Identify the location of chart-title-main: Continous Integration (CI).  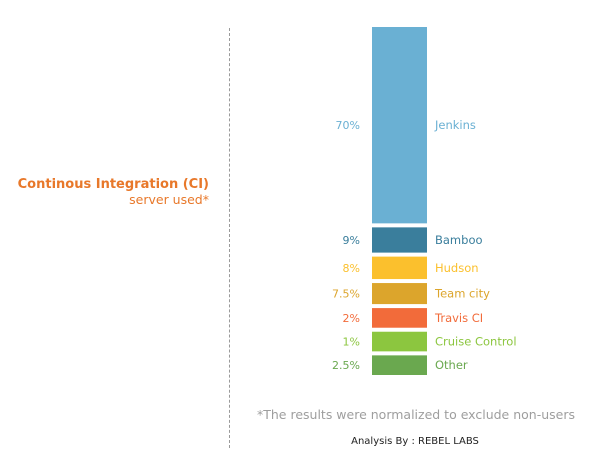
(113, 184).